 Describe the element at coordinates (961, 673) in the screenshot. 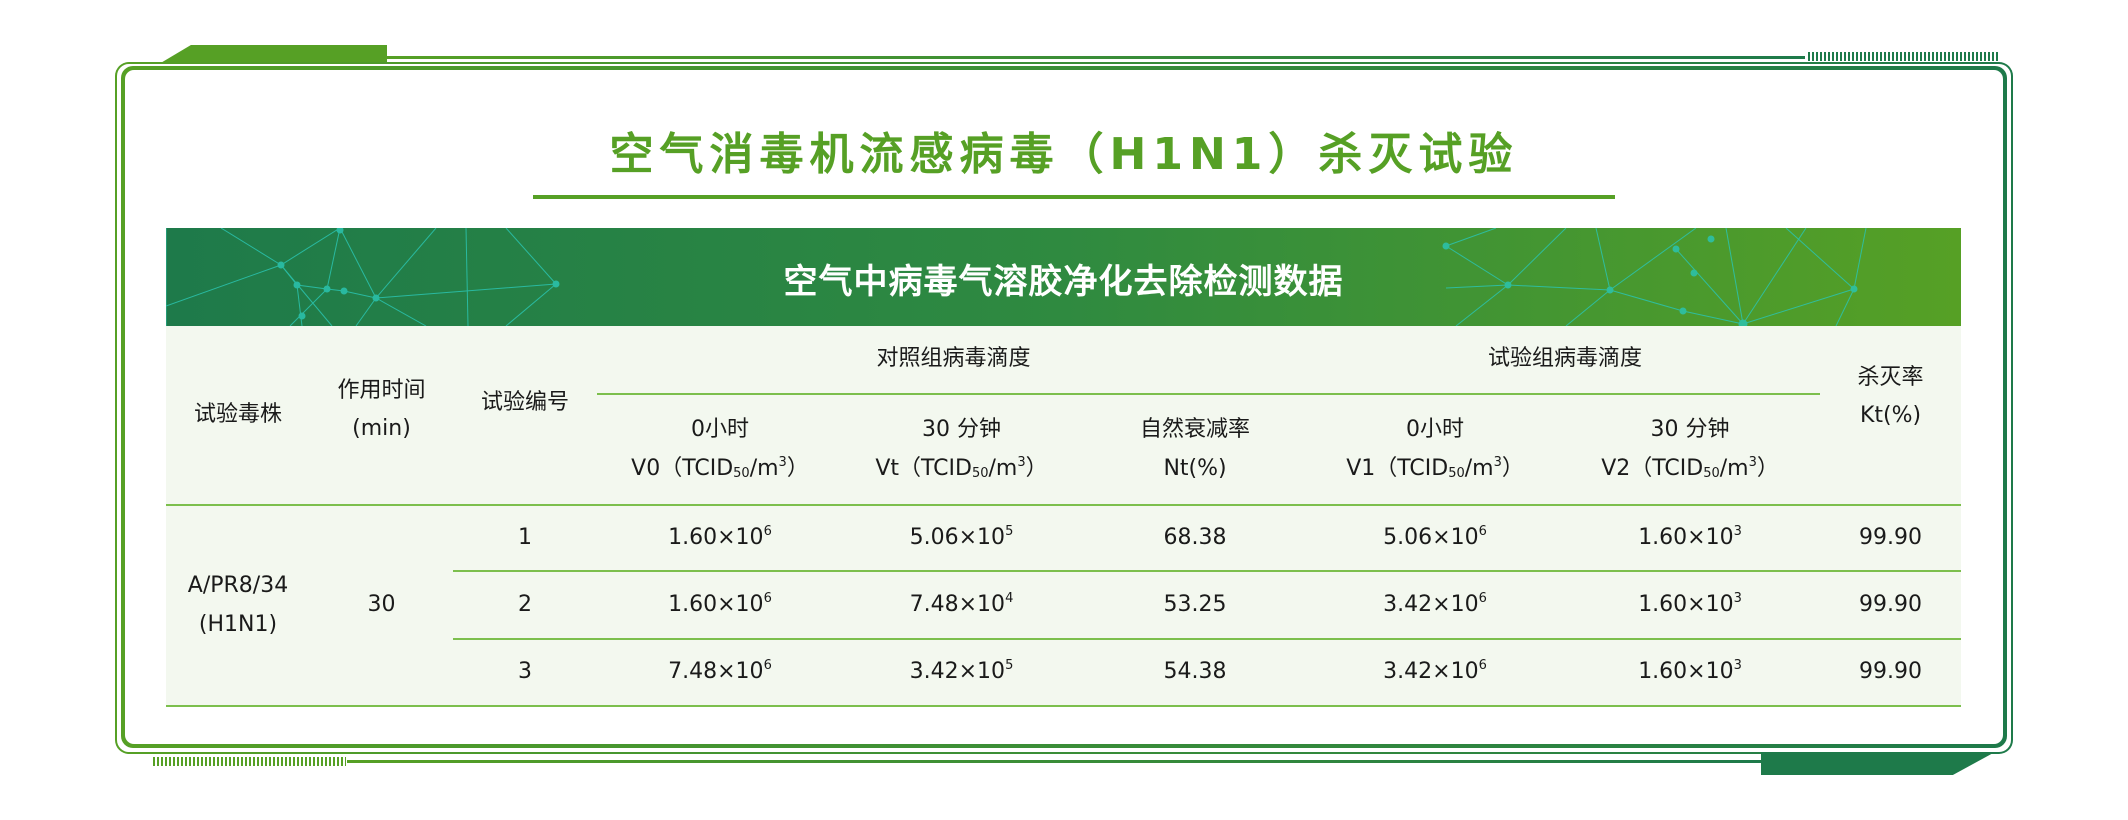

I see `vt-cell: 3.42×105` at that location.